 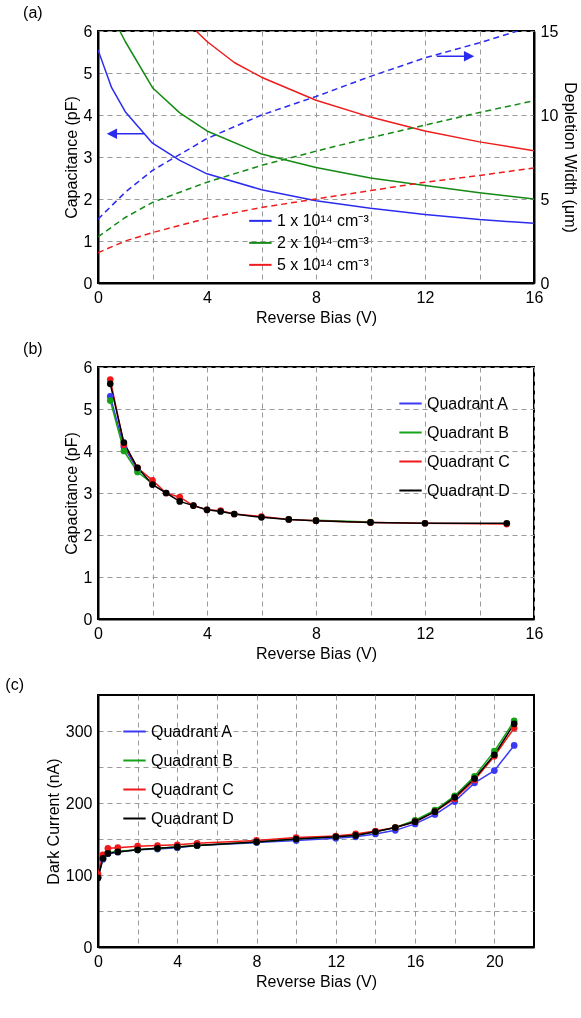 What do you see at coordinates (33, 348) in the screenshot?
I see `chart-title: (b)` at bounding box center [33, 348].